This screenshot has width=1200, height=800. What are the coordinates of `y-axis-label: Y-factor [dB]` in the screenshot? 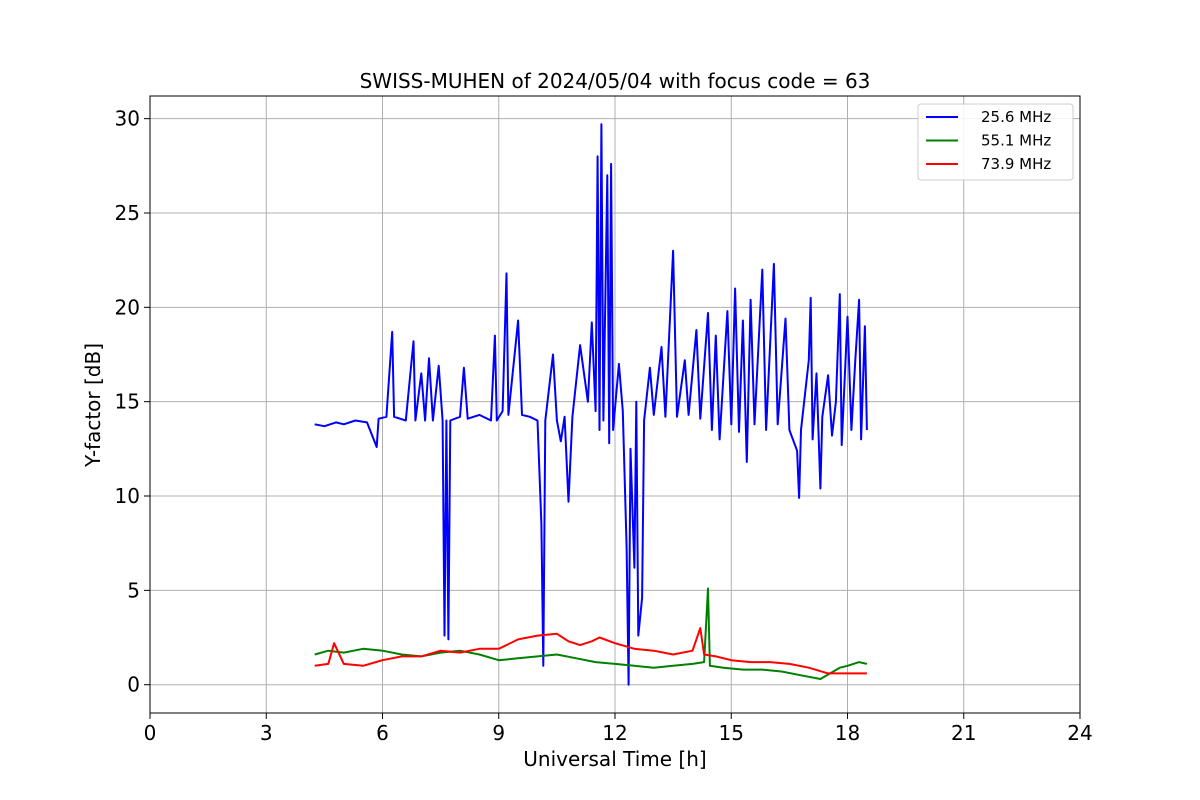 It's located at (93, 405).